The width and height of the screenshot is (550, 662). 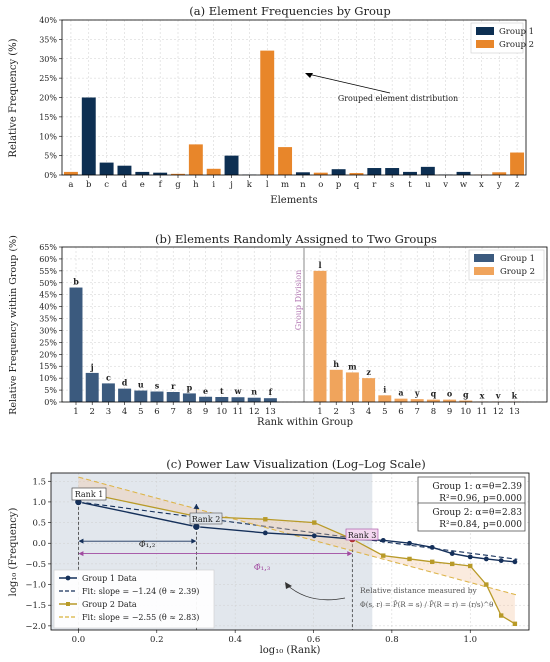 What do you see at coordinates (298, 536) in the screenshot?
I see `panel-c-fit-lines` at bounding box center [298, 536].